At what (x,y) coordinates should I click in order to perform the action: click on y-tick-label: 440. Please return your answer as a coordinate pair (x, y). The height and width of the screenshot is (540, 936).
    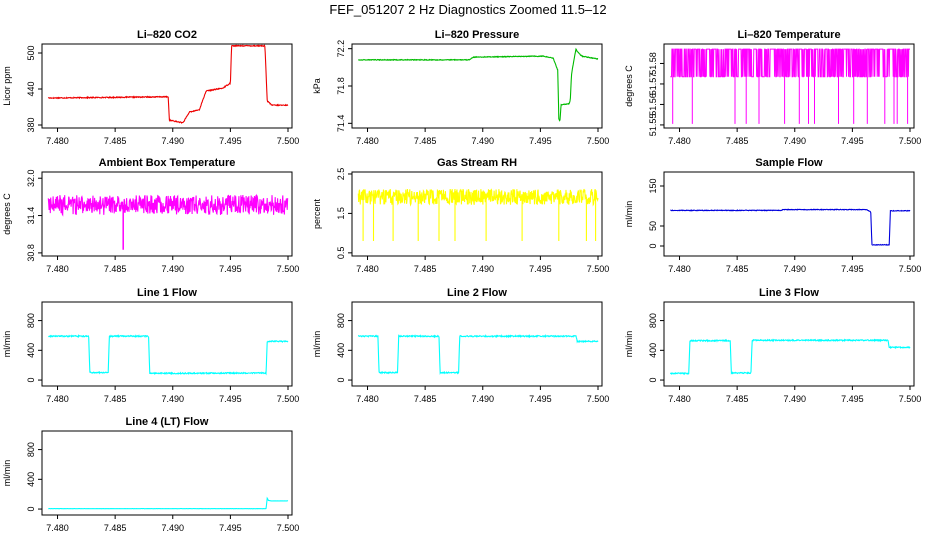
    Looking at the image, I should click on (31, 88).